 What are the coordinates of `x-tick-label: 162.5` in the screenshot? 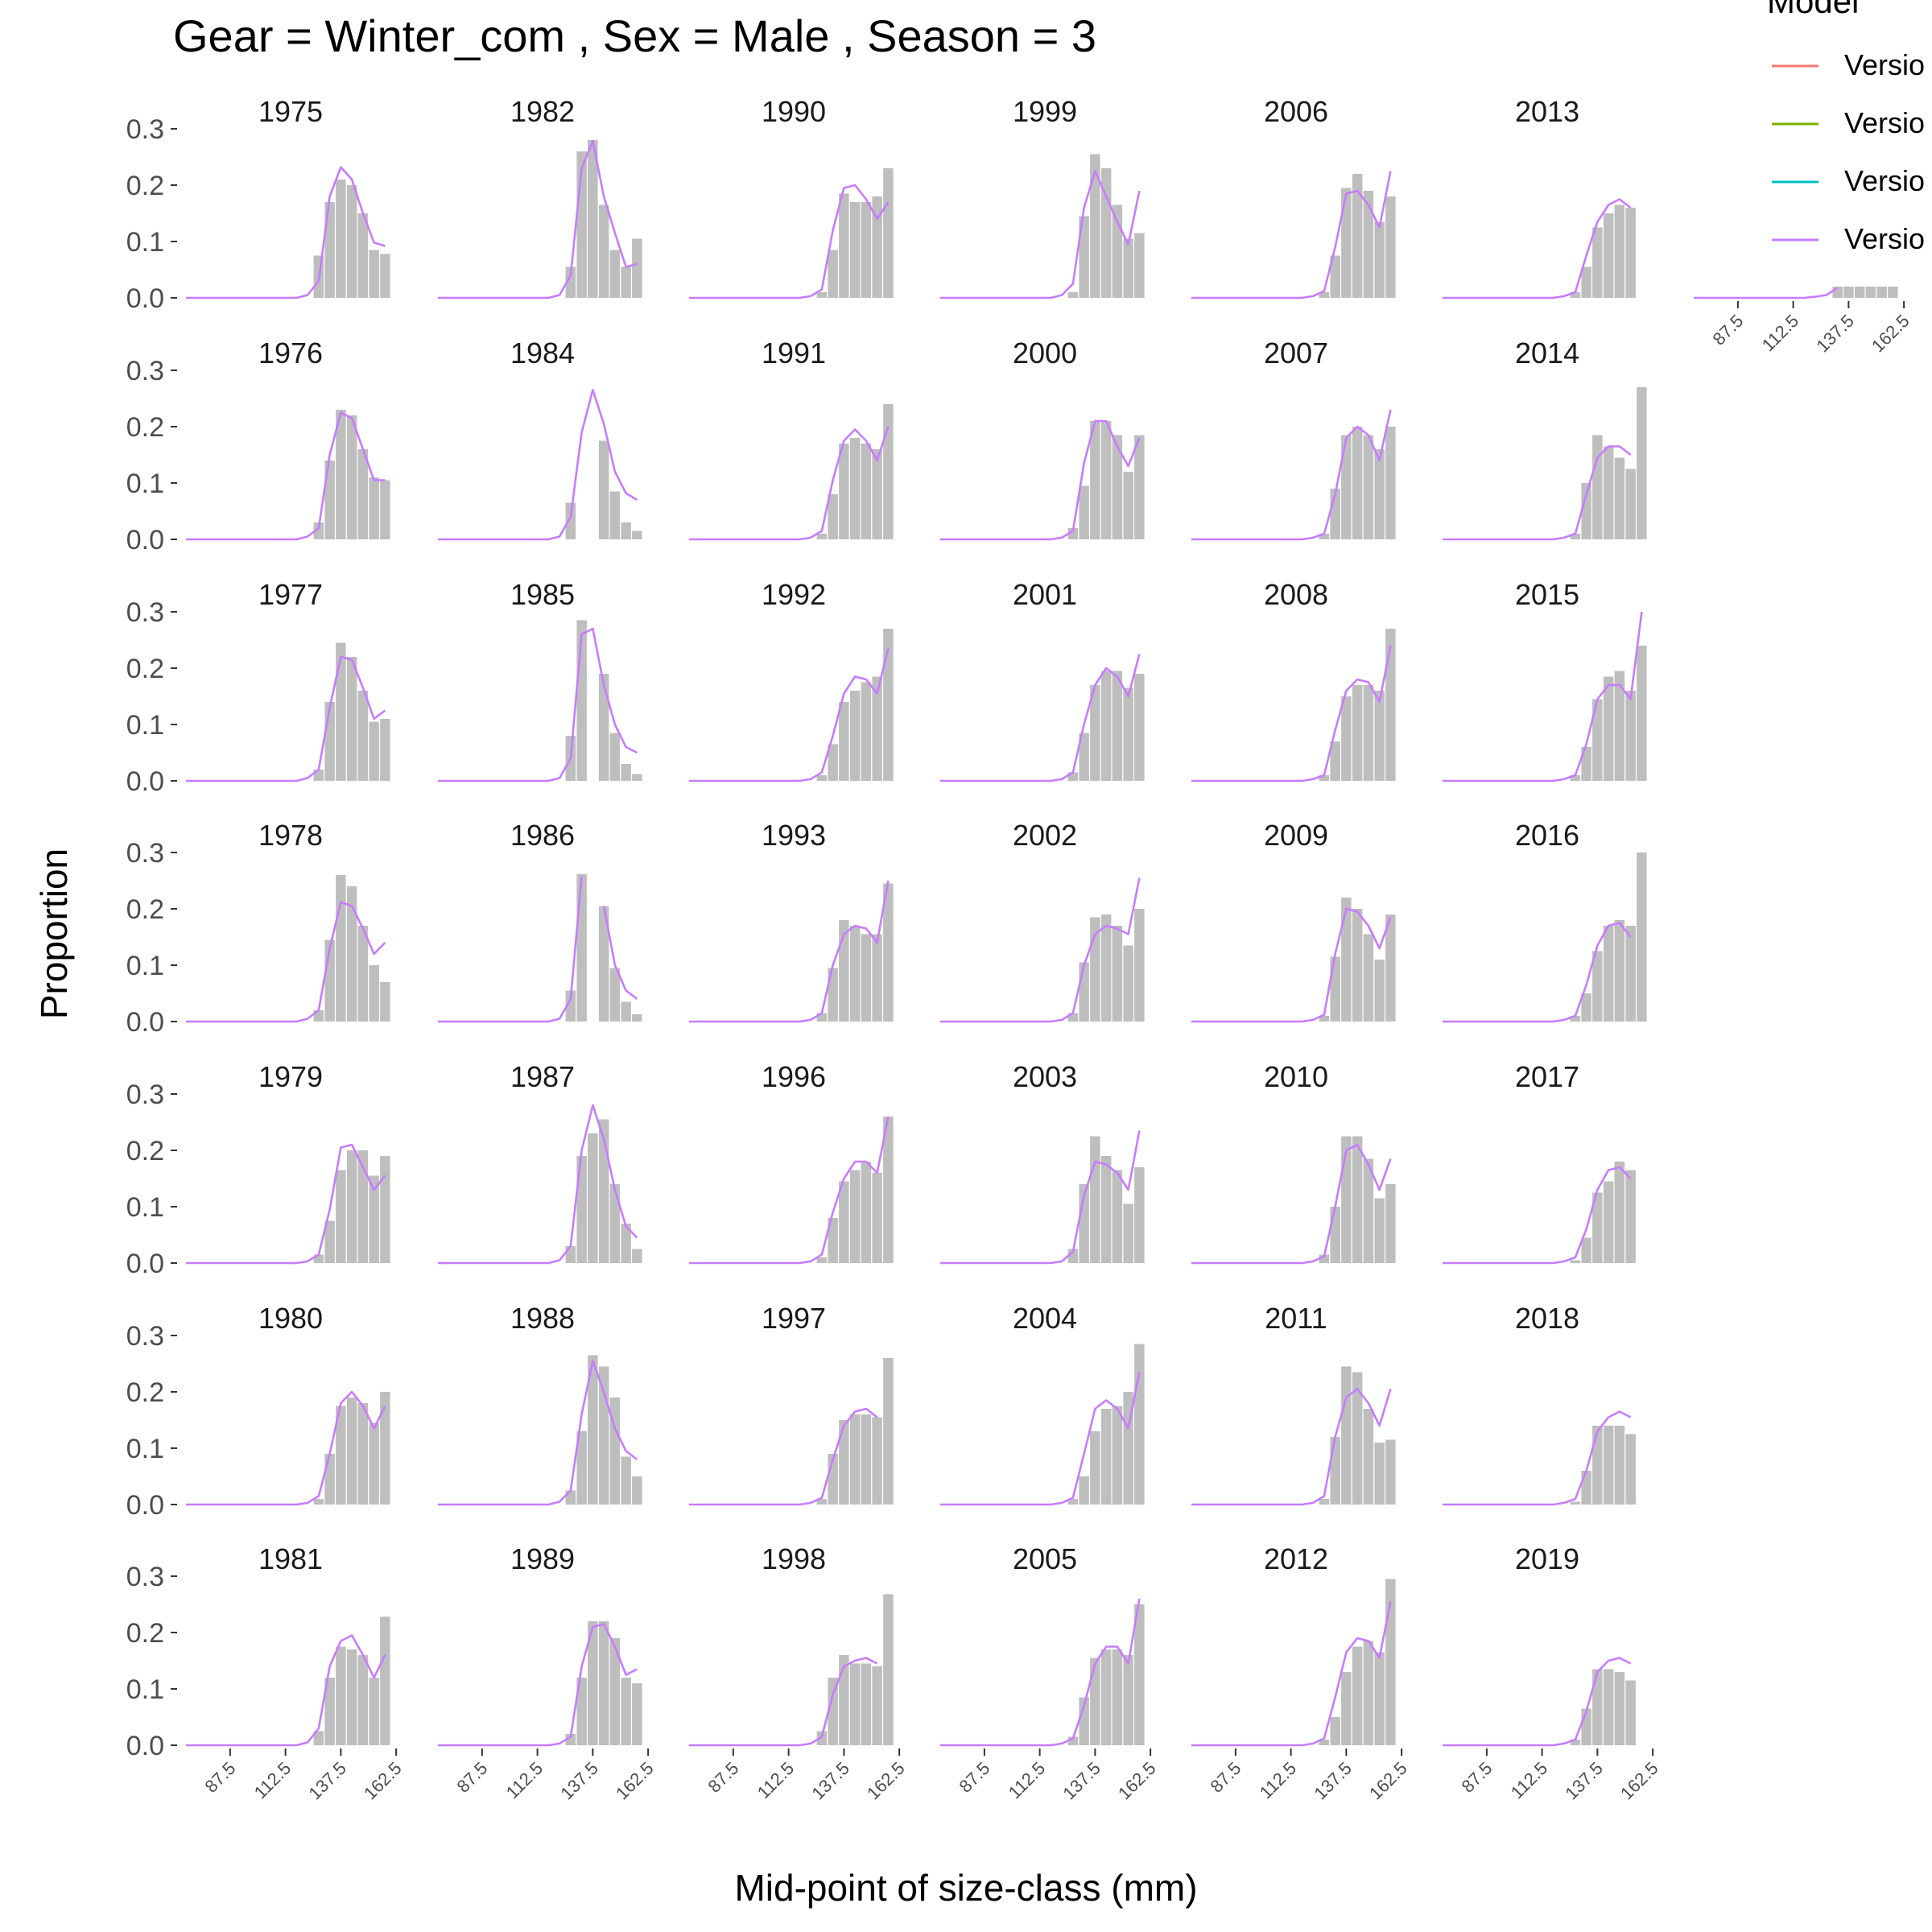 It's located at (886, 1781).